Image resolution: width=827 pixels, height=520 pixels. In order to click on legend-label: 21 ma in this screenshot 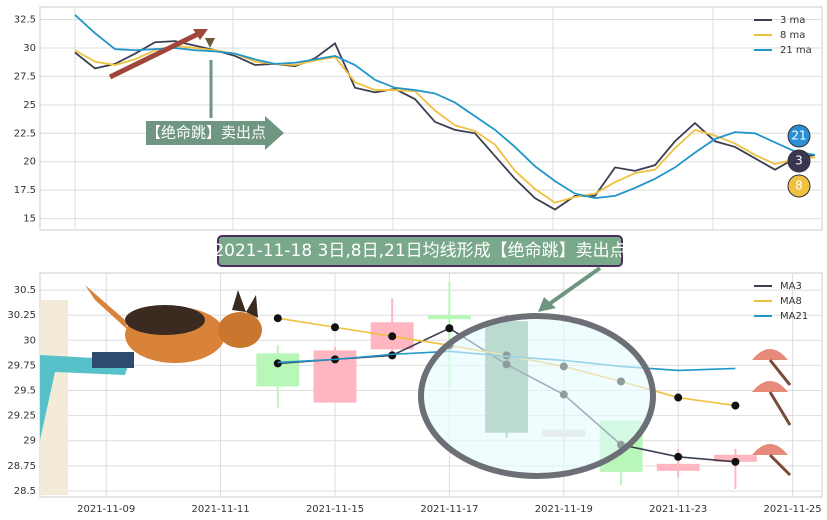, I will do `click(796, 50)`.